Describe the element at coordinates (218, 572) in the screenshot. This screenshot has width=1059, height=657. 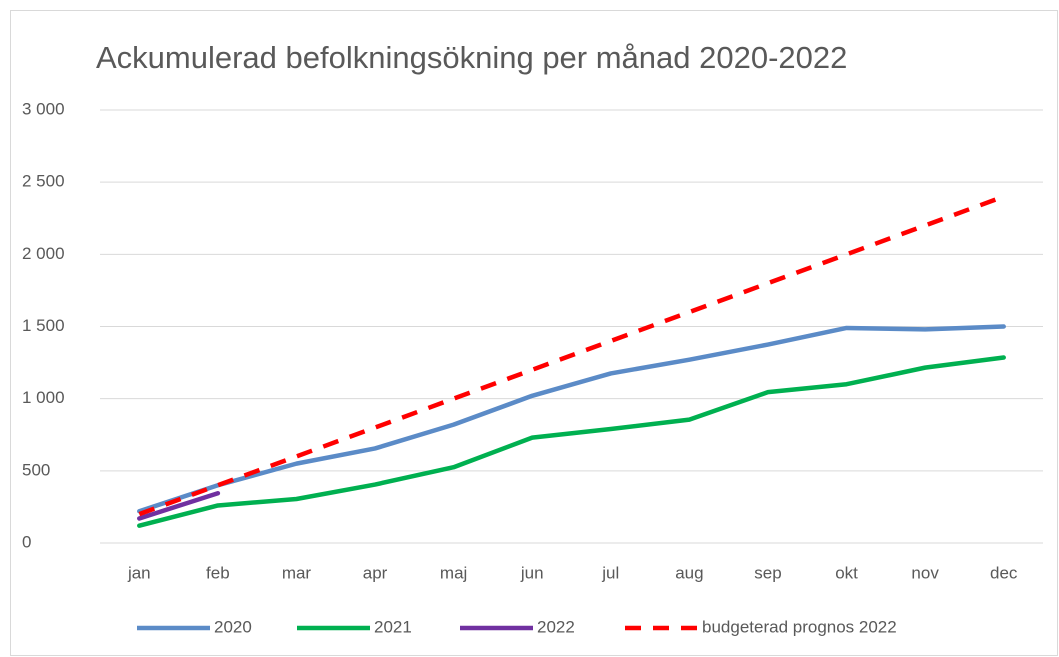
I see `x-tick-label: feb` at that location.